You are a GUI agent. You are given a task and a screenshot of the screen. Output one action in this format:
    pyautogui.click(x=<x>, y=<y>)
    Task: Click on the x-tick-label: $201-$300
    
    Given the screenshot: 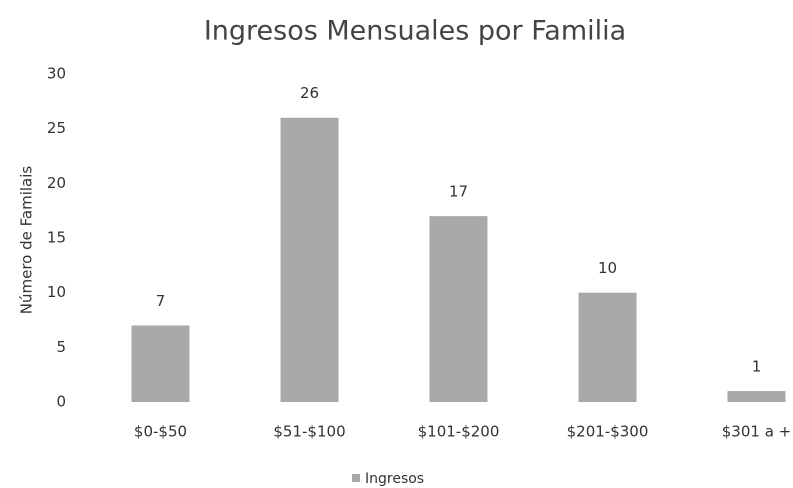 What is the action you would take?
    pyautogui.click(x=608, y=432)
    